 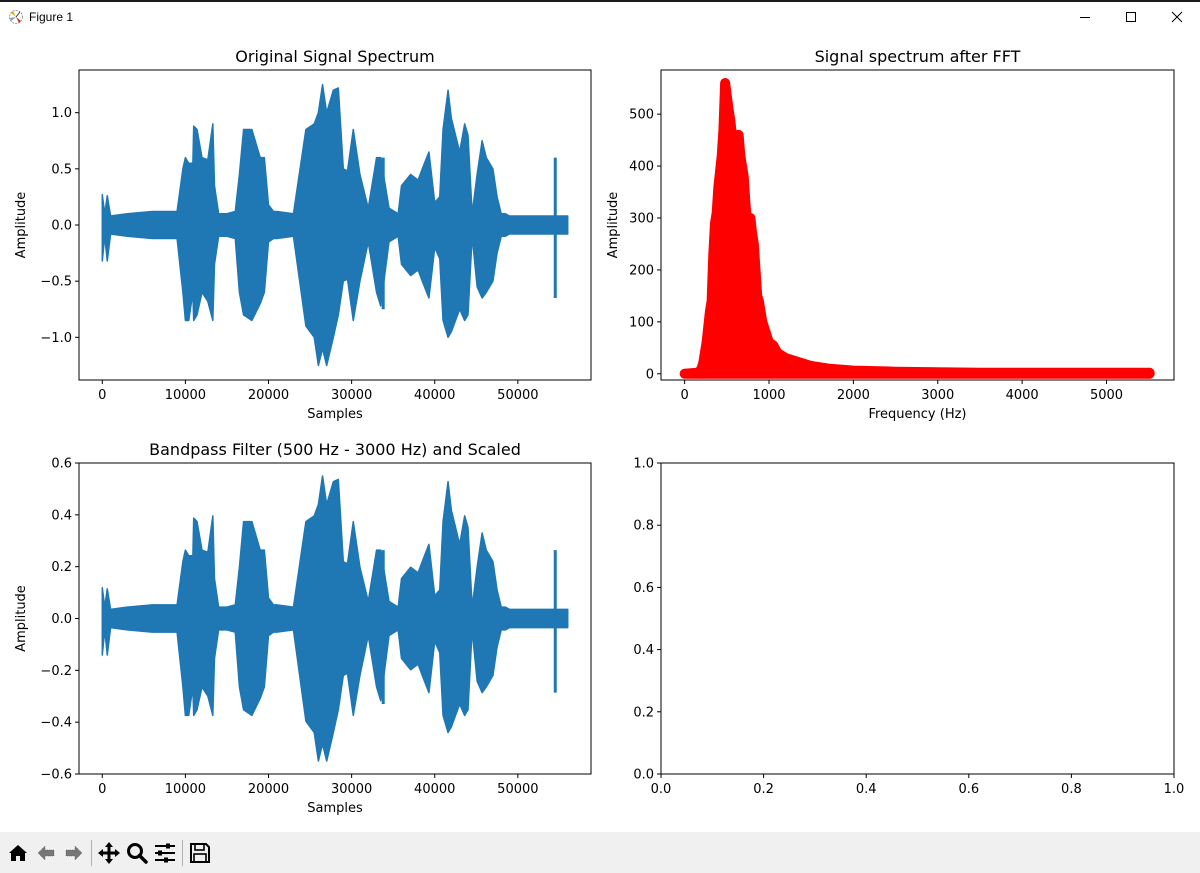 I want to click on maximize-button, so click(x=1131, y=17).